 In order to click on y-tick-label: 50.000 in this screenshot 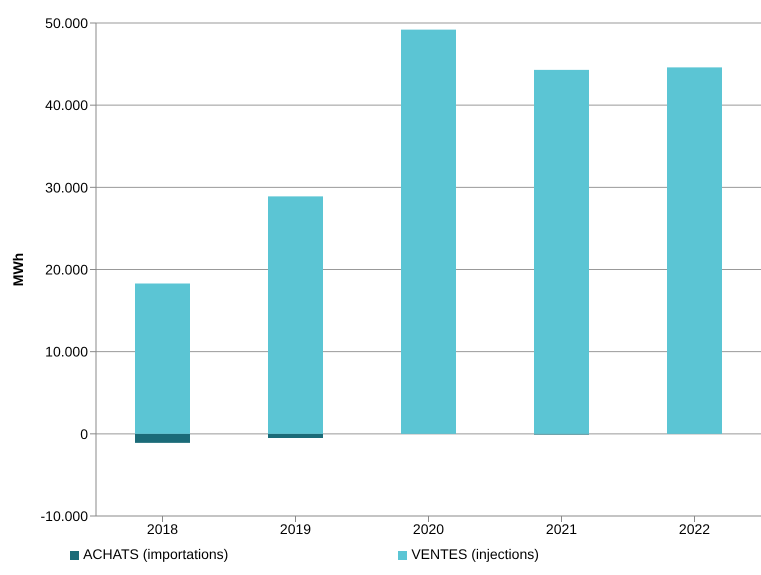, I will do `click(66, 22)`.